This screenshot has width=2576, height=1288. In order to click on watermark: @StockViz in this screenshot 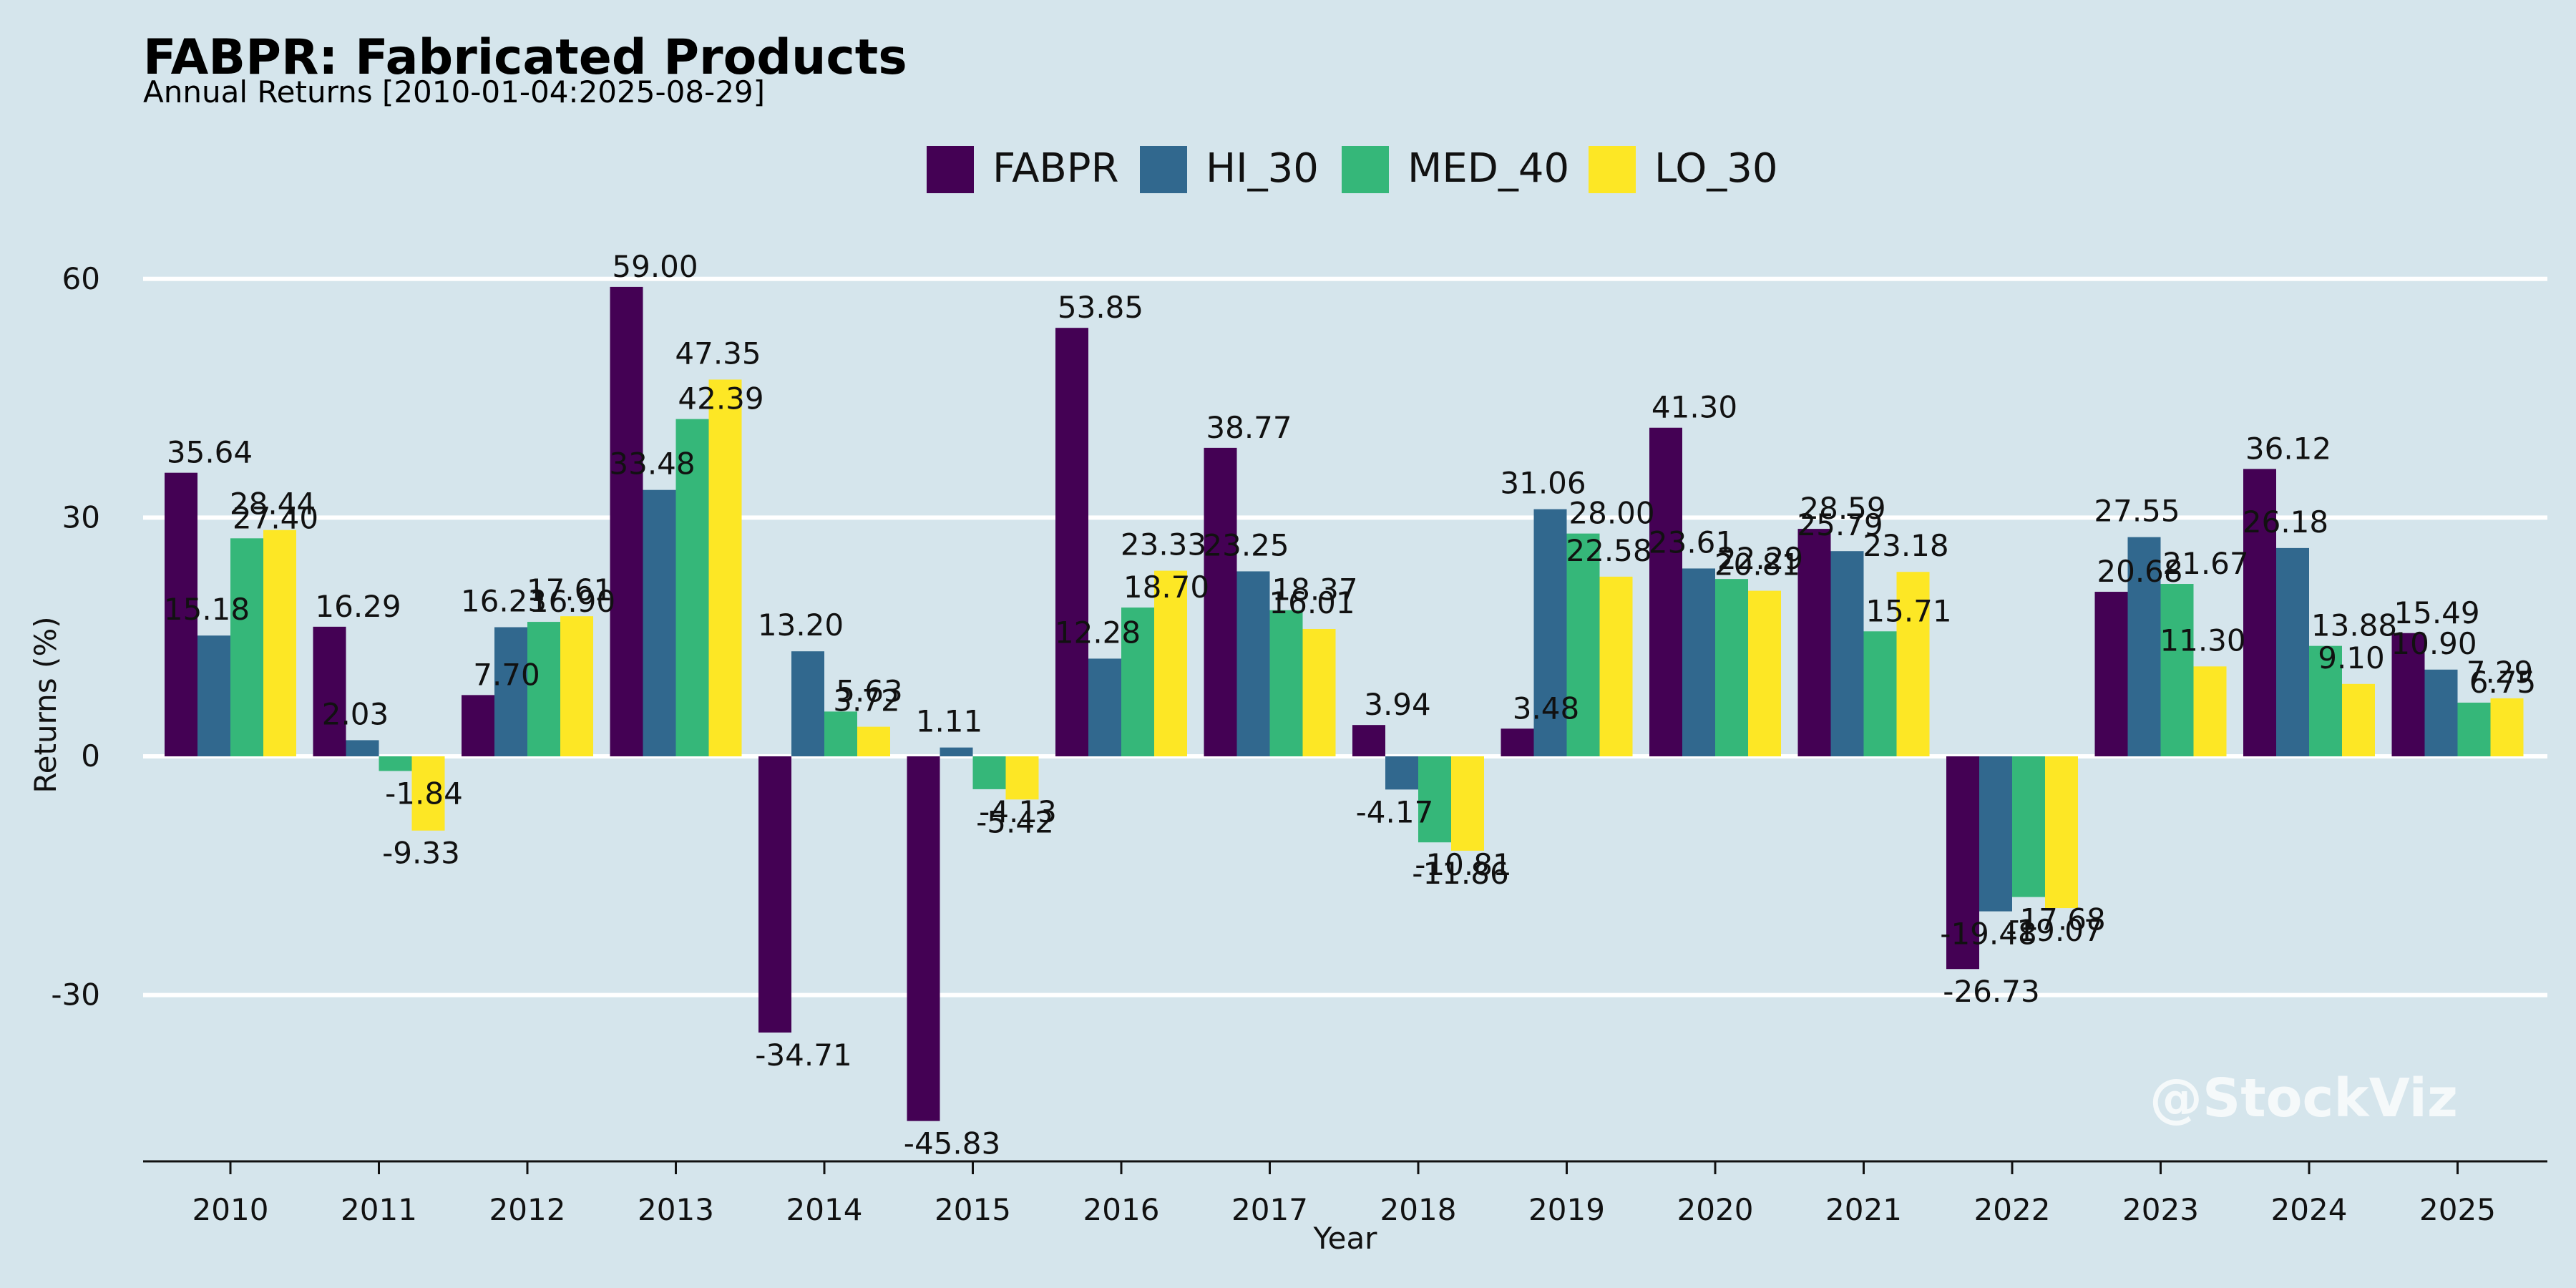, I will do `click(2304, 1098)`.